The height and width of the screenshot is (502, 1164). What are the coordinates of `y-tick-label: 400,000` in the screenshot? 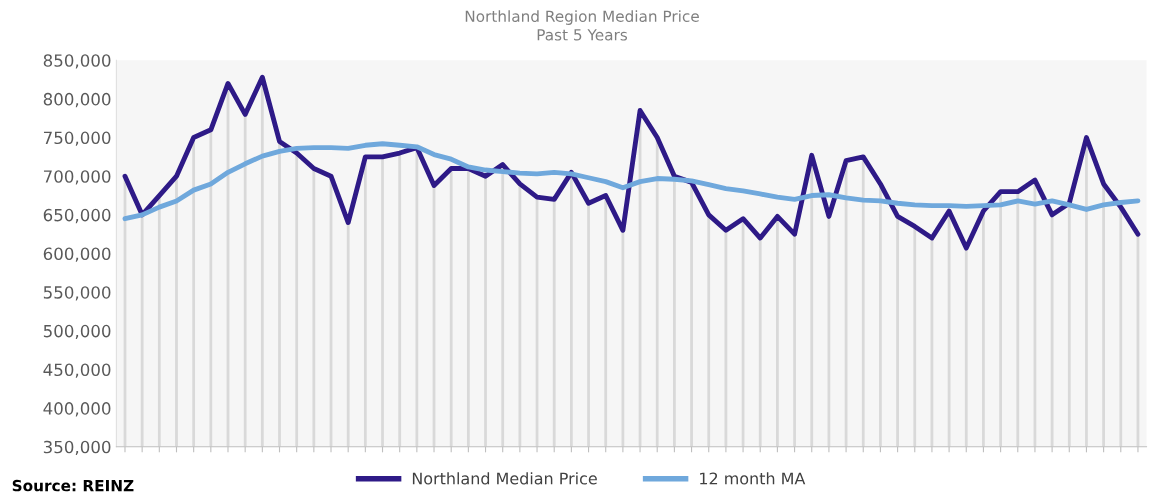 It's located at (77, 409).